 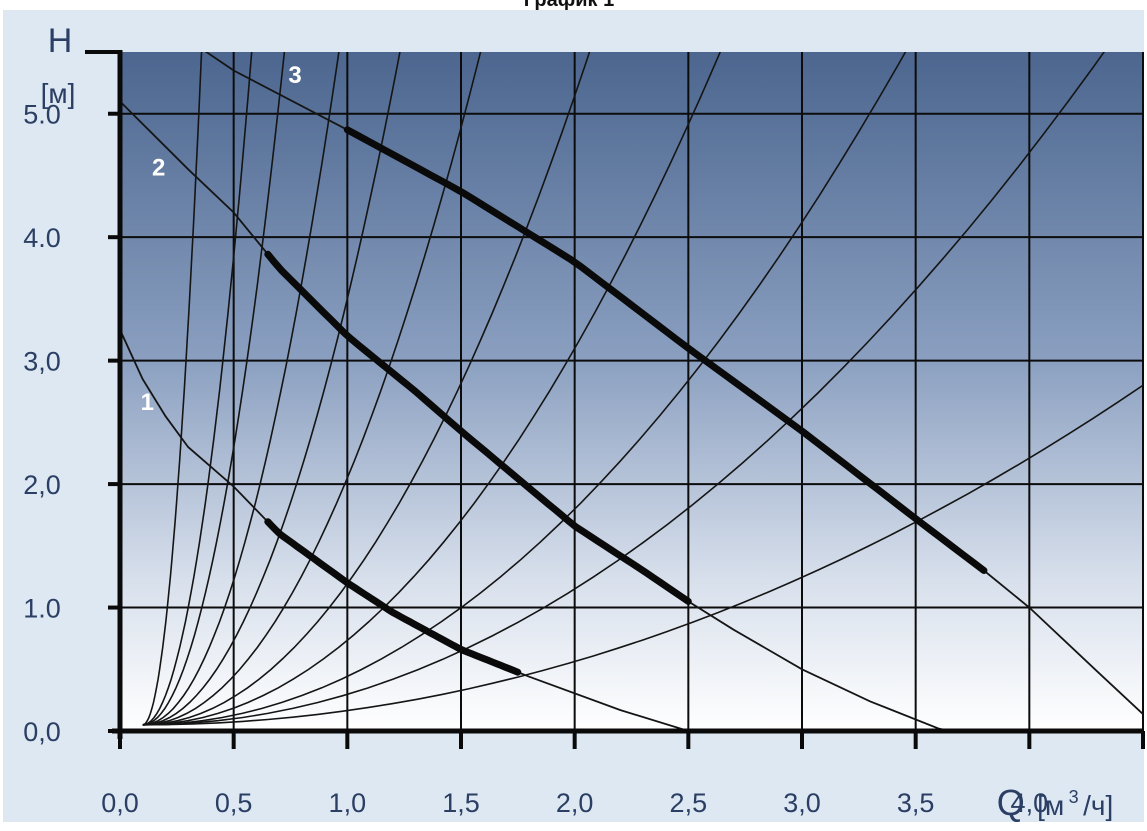 What do you see at coordinates (569, 5) in the screenshot?
I see `chart-title: График 1` at bounding box center [569, 5].